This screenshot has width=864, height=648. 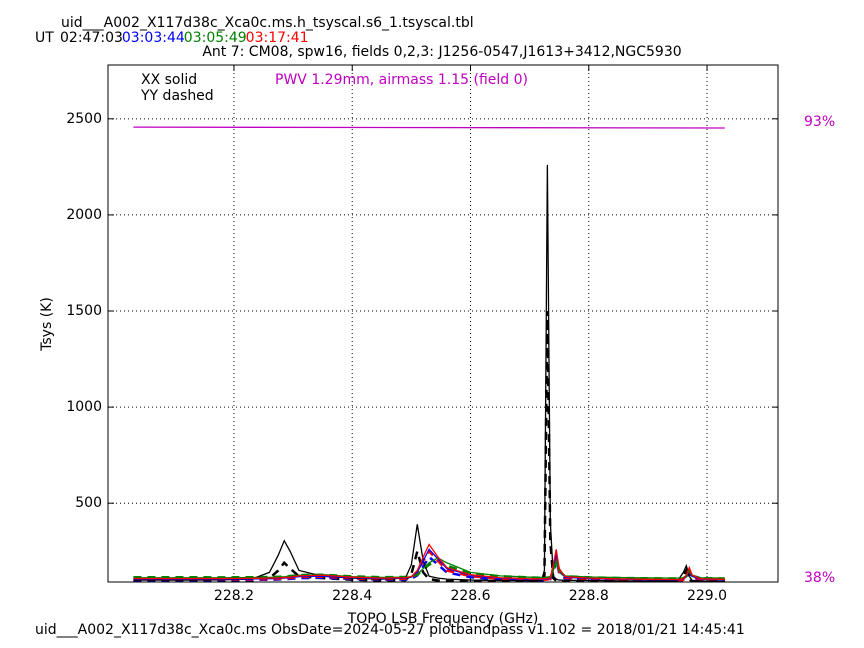 I want to click on legend-time: 03:17:41, so click(x=277, y=38).